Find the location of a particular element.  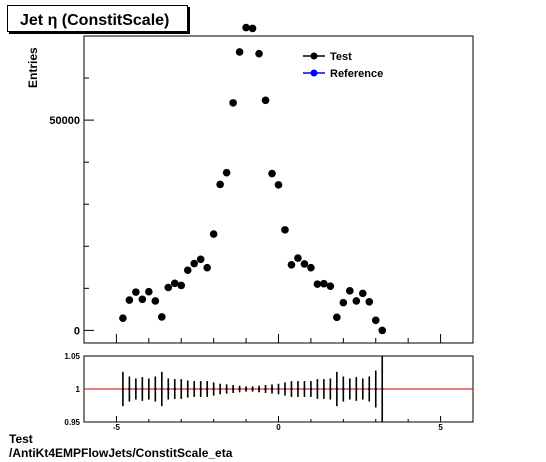

footer-label-test: Test is located at coordinates (21, 439).